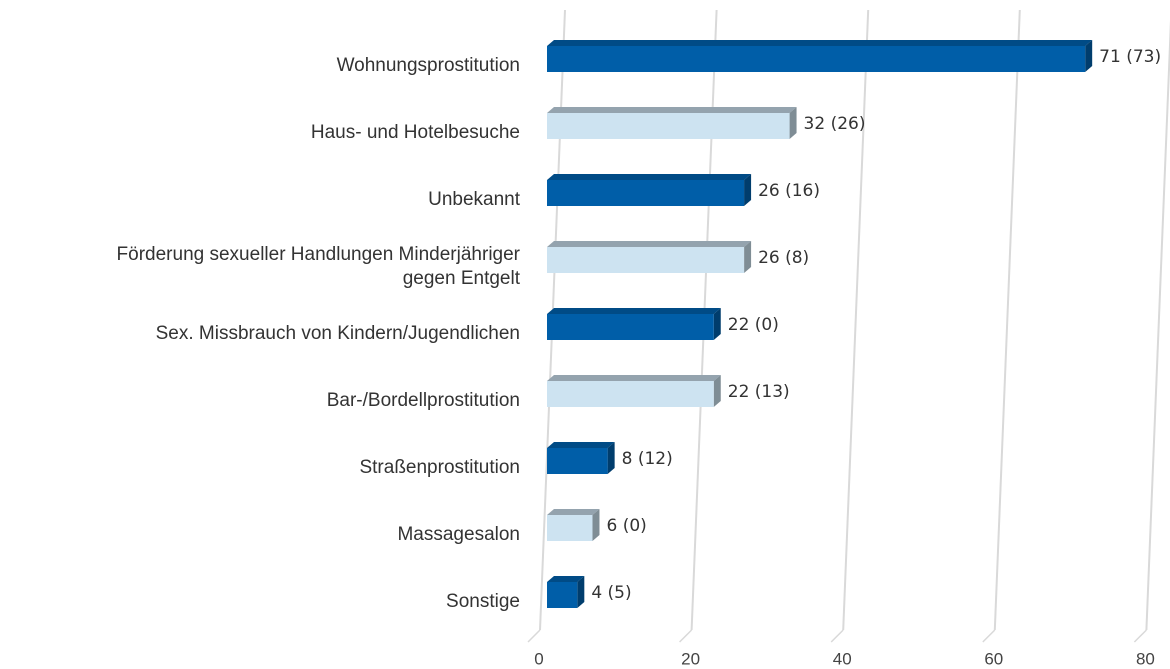 The image size is (1170, 669). I want to click on value-label: 6 (0), so click(626, 526).